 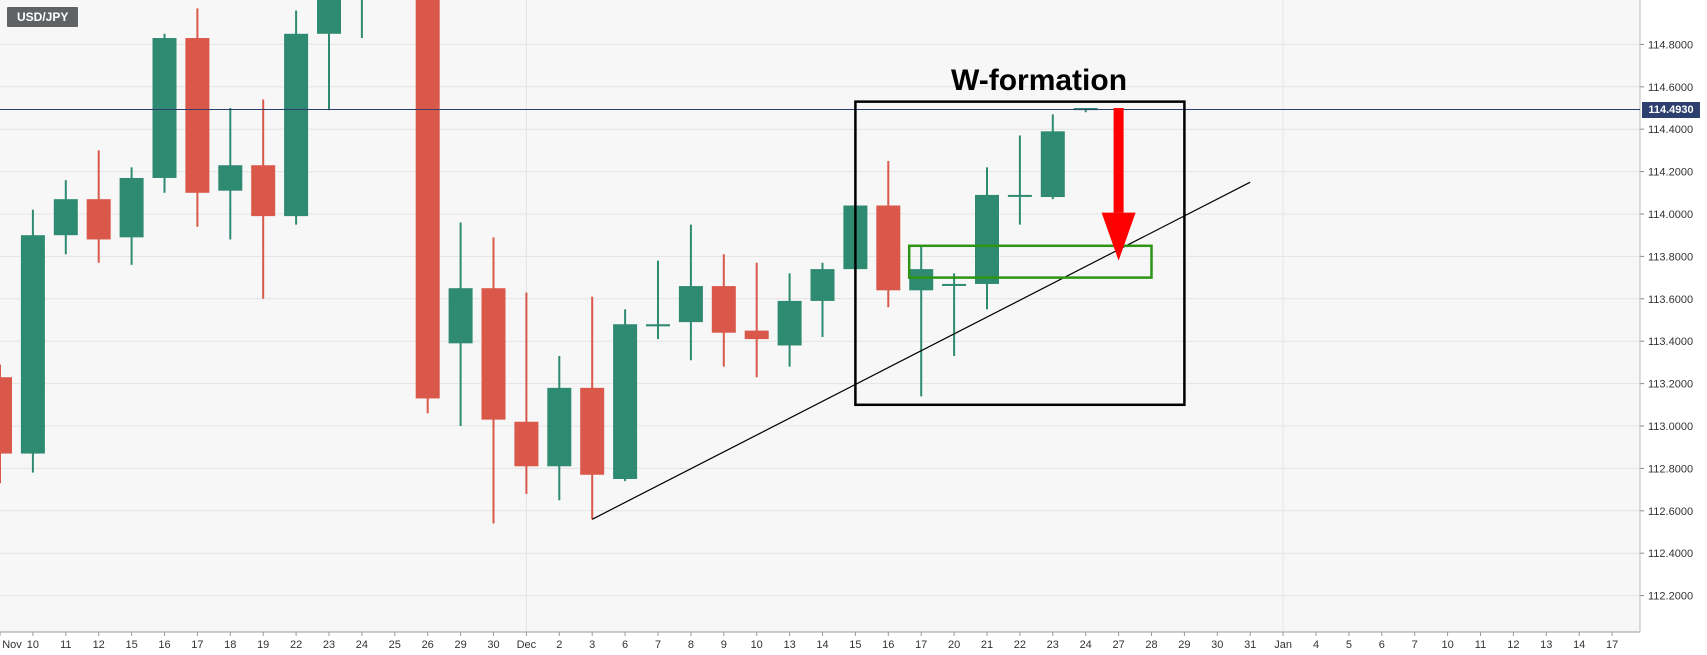 I want to click on support-zone, so click(x=1030, y=261).